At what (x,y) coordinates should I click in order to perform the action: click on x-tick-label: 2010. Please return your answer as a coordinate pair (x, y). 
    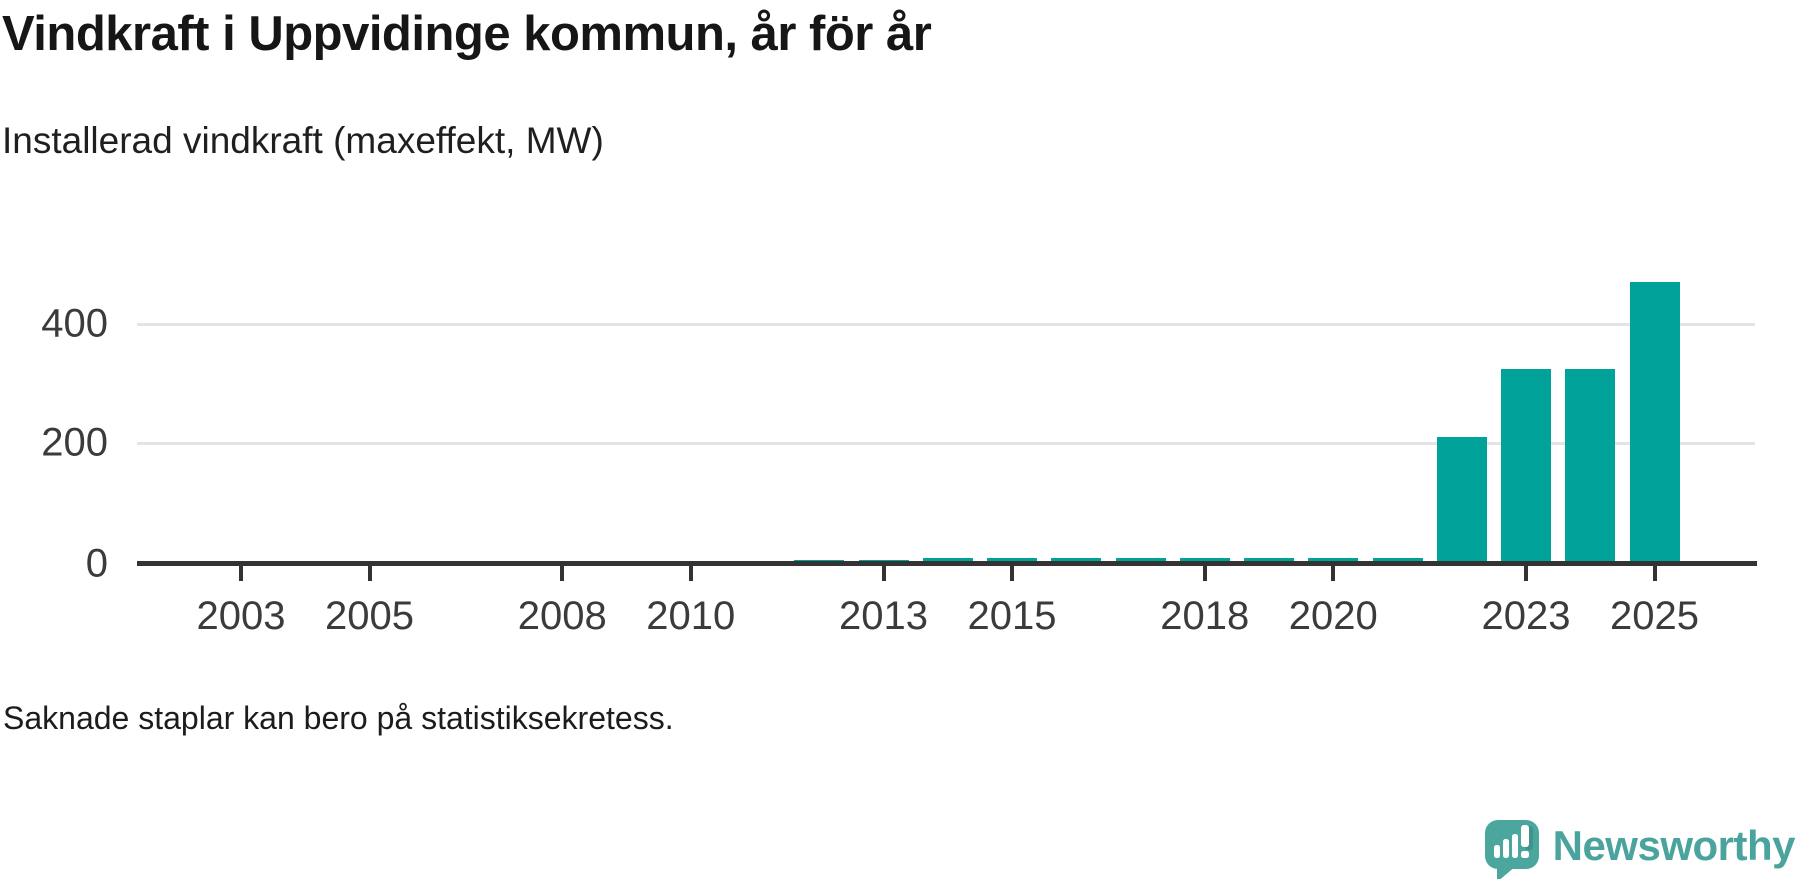
    Looking at the image, I should click on (691, 616).